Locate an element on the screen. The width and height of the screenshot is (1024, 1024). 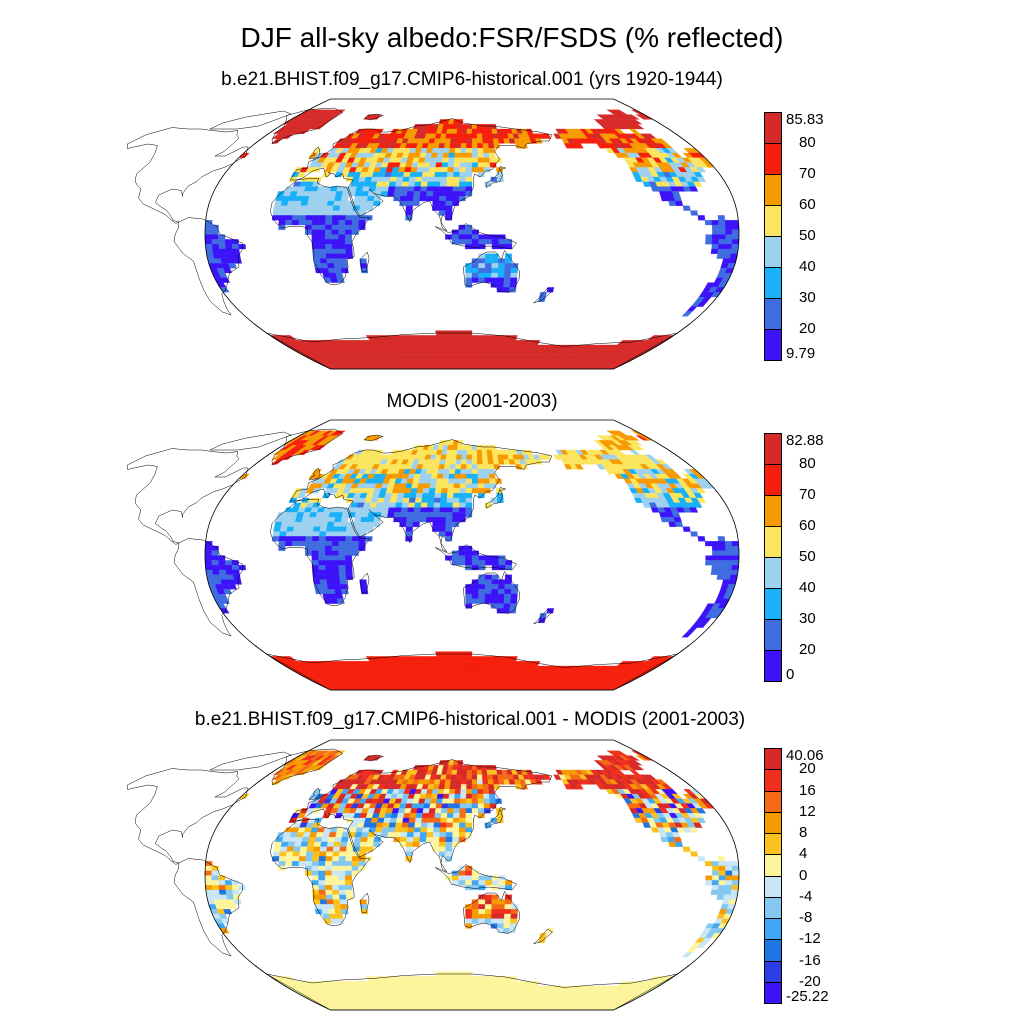
colorbar-label: 50 is located at coordinates (807, 556).